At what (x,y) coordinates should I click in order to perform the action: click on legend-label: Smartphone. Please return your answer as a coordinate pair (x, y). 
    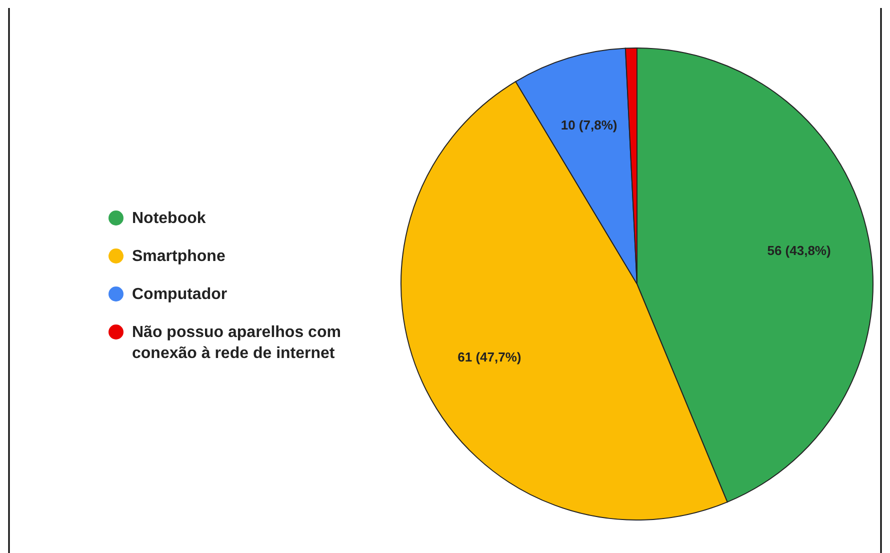
    Looking at the image, I should click on (179, 256).